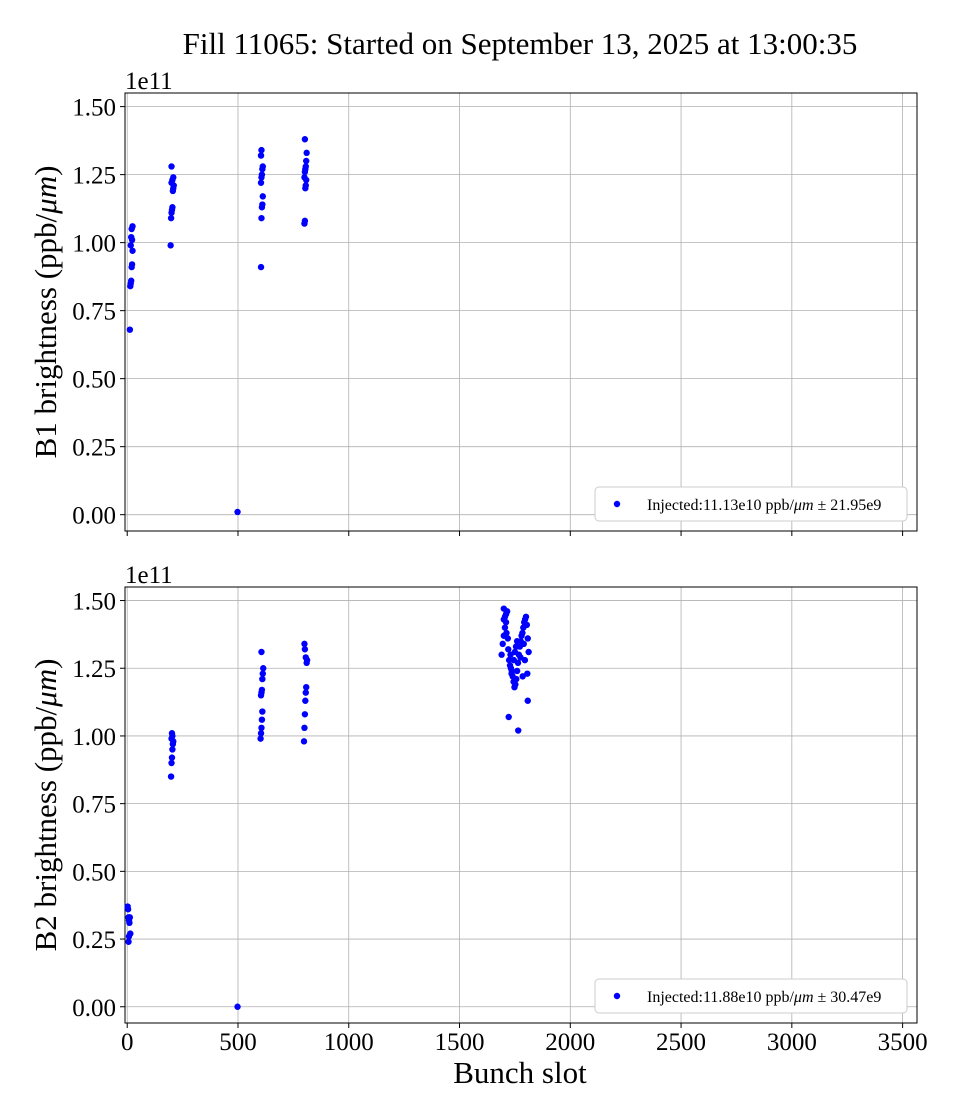 Image resolution: width=960 pixels, height=1120 pixels. I want to click on y-tick-label: 0.75, so click(94, 312).